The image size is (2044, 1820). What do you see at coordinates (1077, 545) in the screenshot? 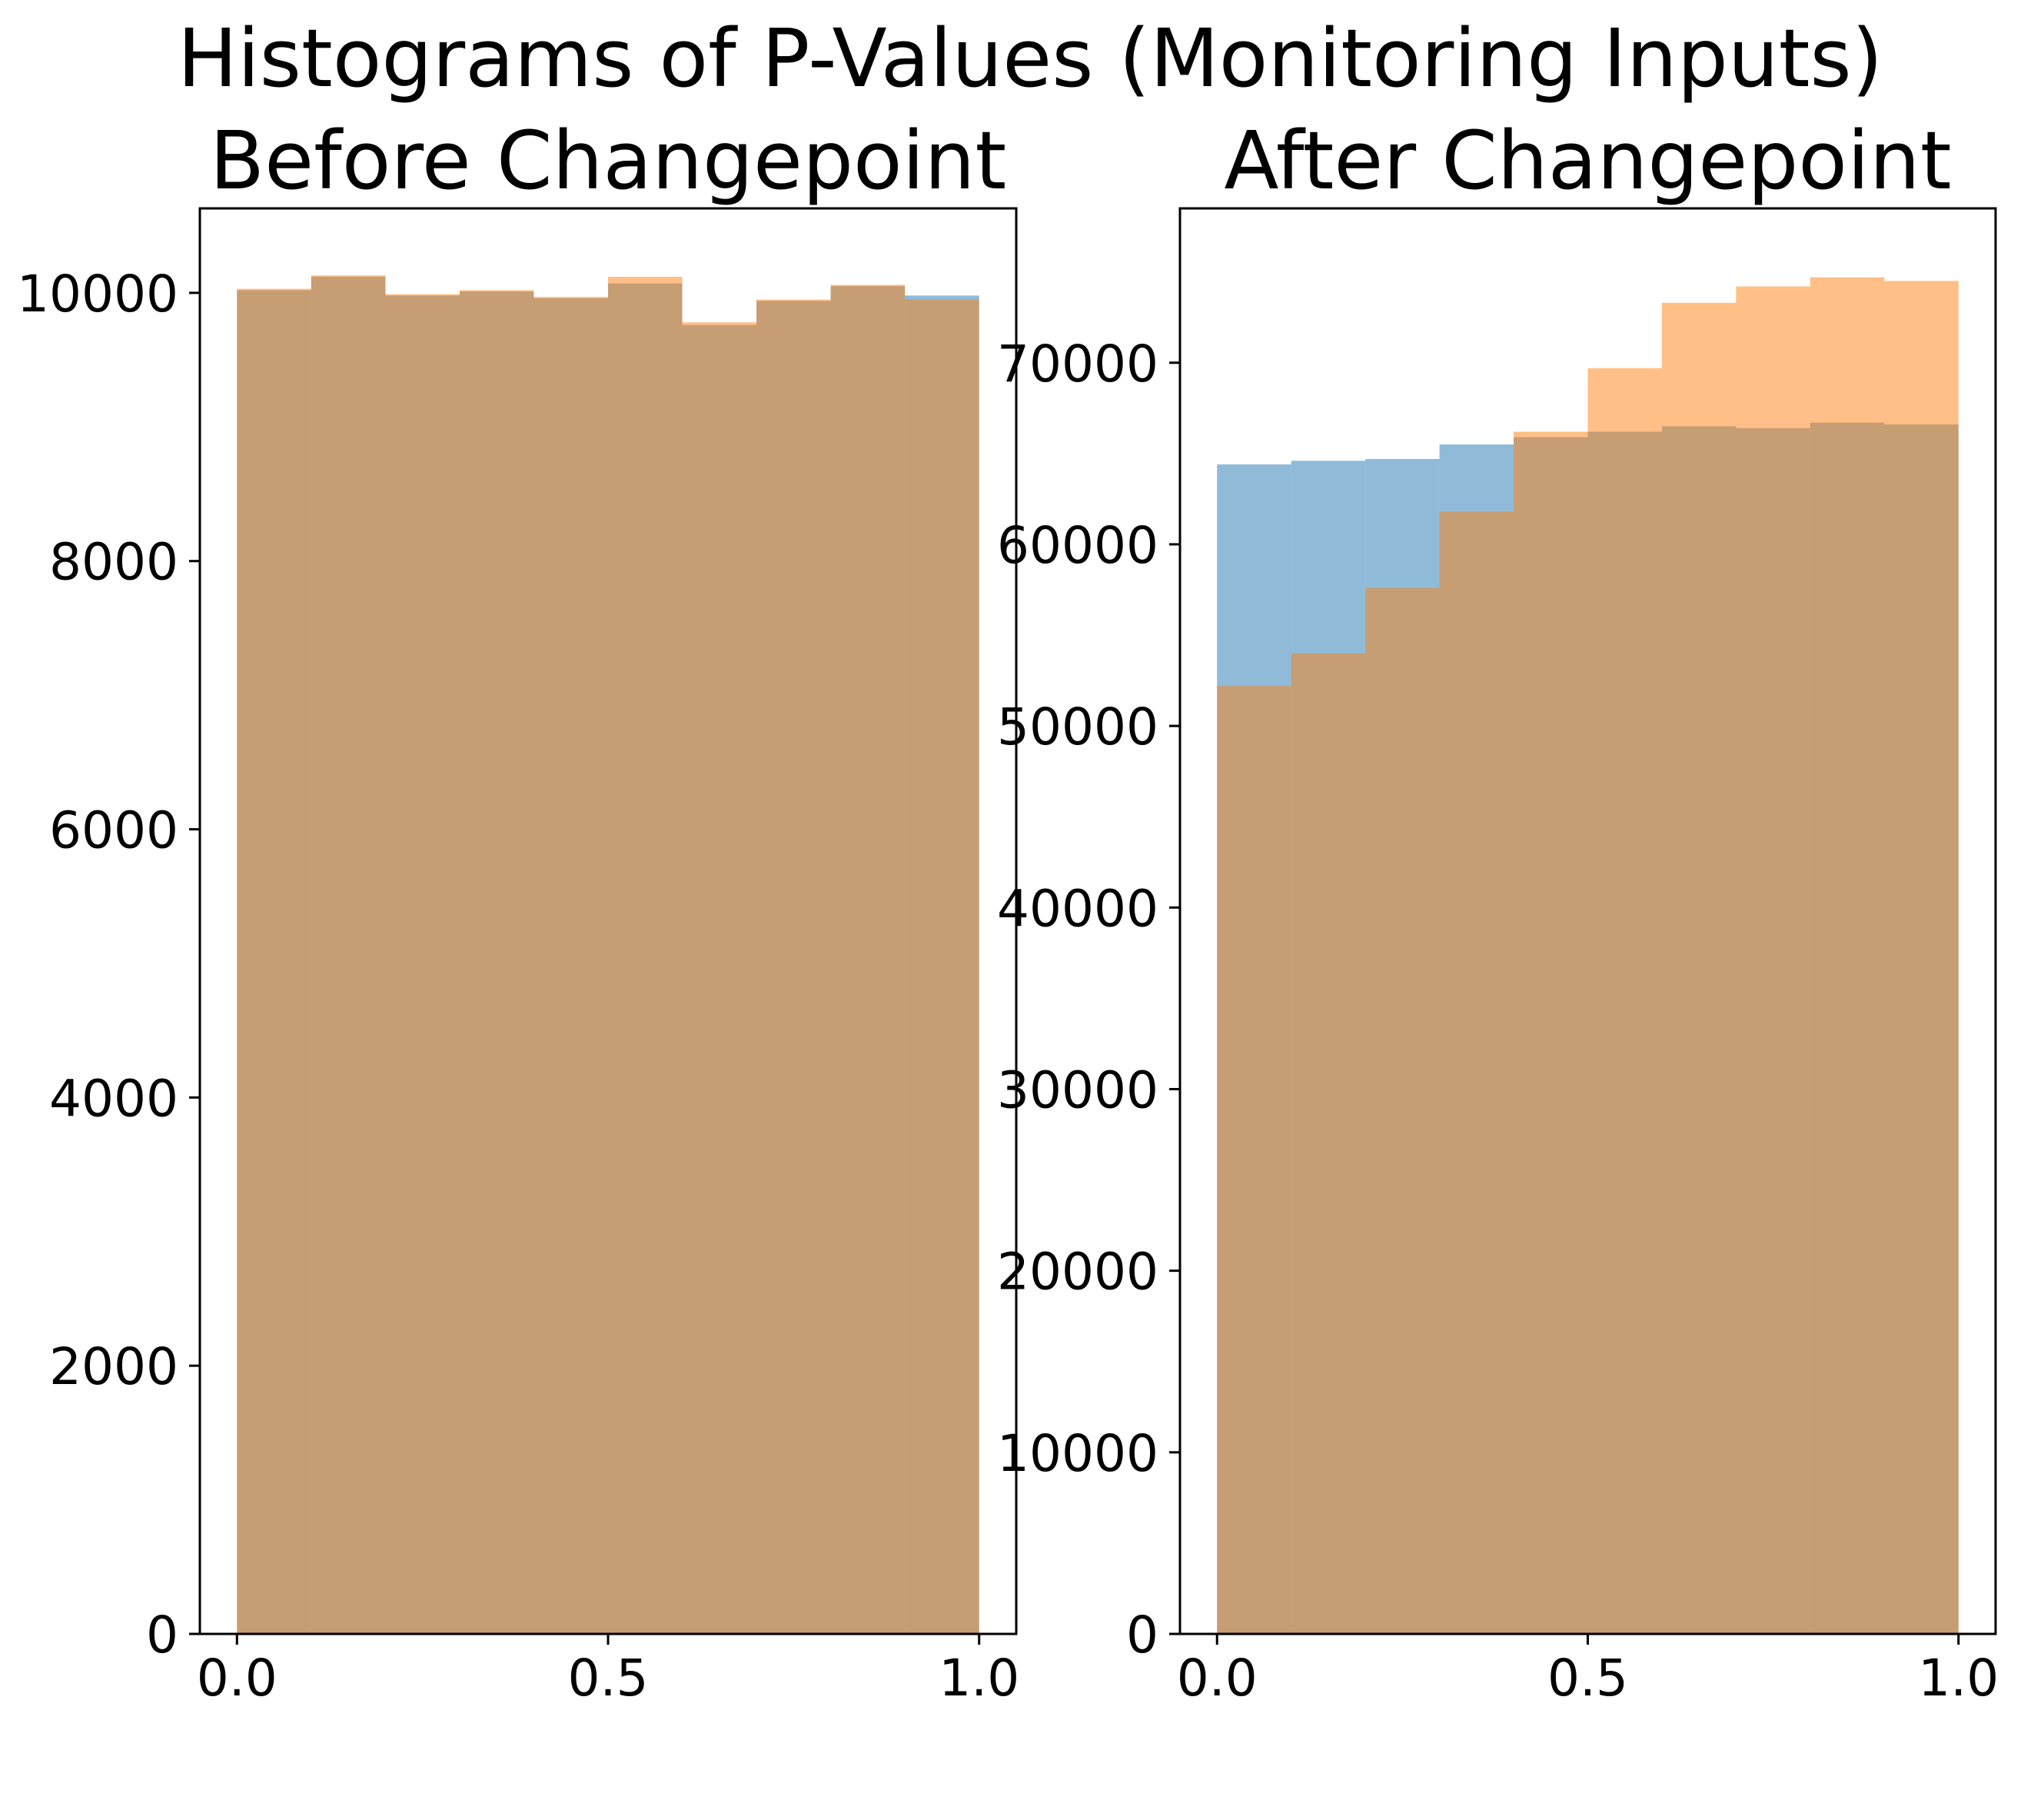
I see `y-tick-label: 60000` at bounding box center [1077, 545].